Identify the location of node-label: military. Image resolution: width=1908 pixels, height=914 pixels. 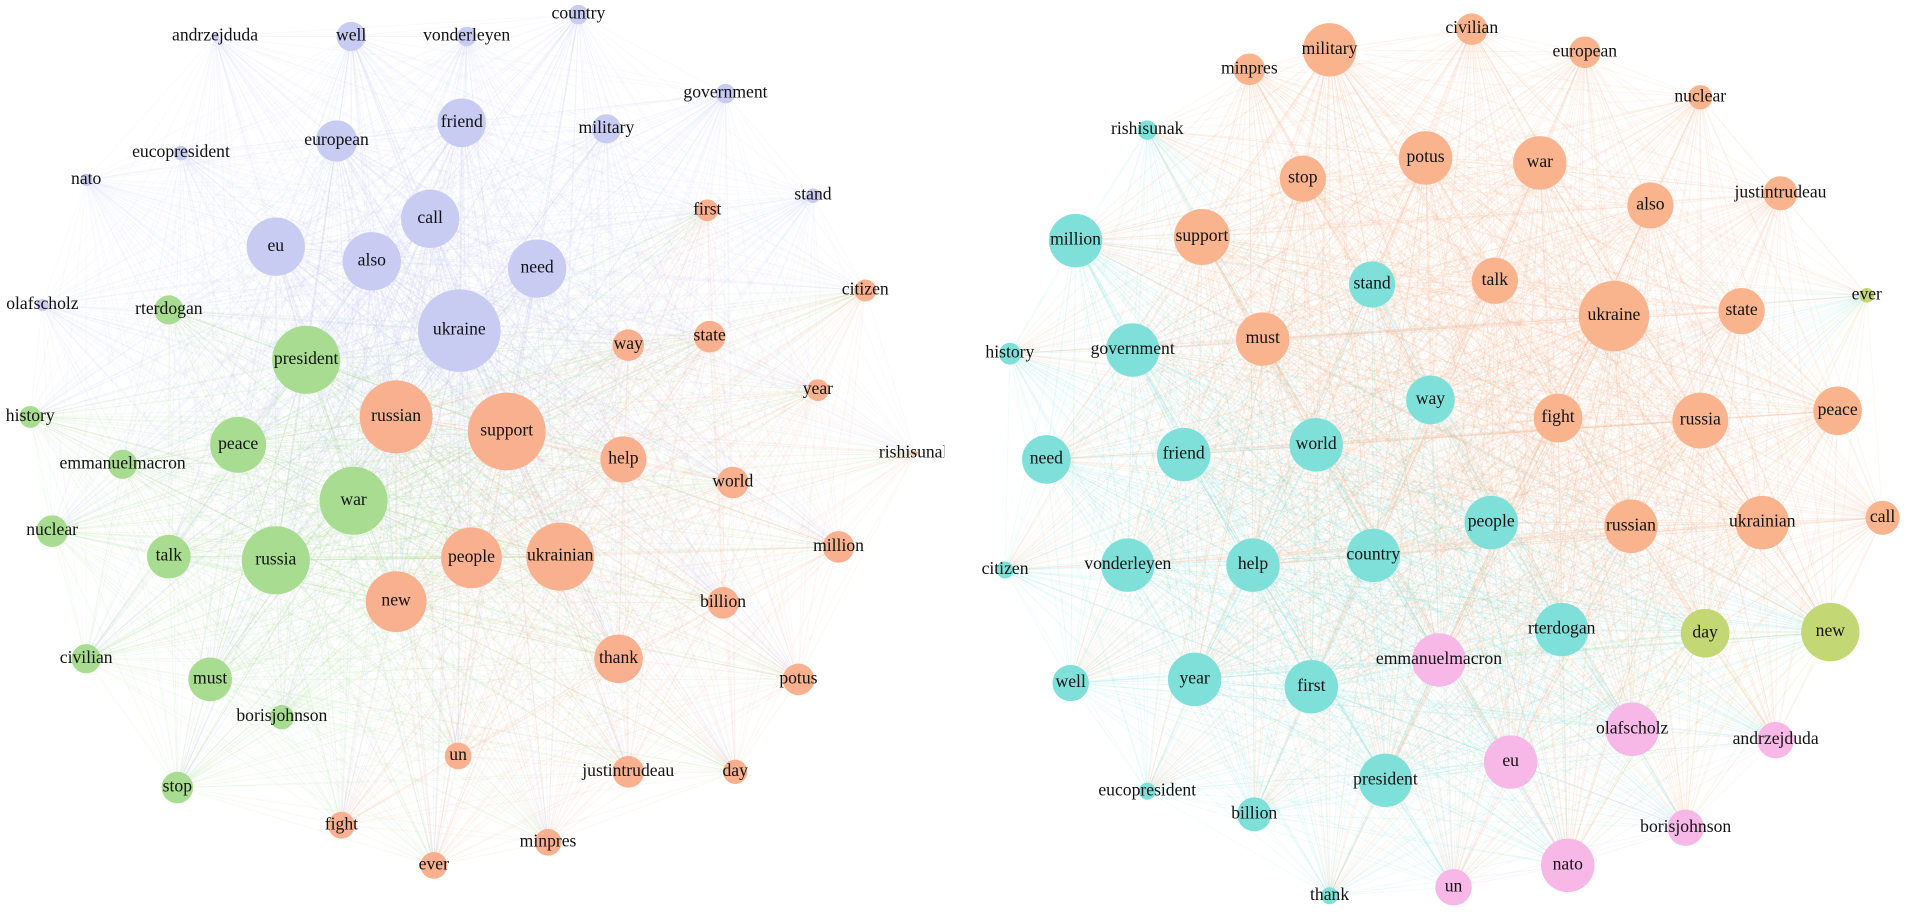
(607, 127).